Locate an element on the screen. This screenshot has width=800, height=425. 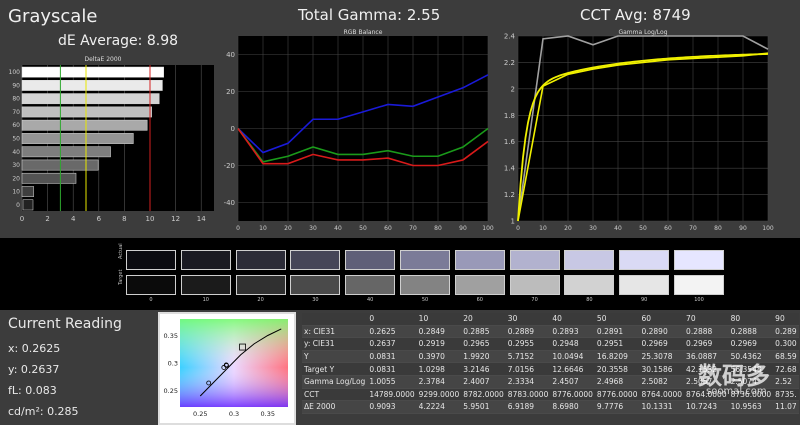
table-cell: Gamma Log/Log is located at coordinates (335, 382).